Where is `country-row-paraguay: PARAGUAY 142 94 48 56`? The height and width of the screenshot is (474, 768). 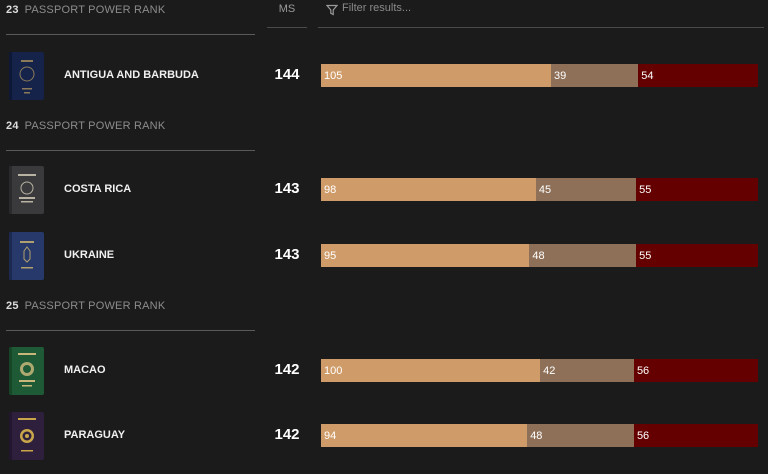 country-row-paraguay: PARAGUAY 142 94 48 56 is located at coordinates (384, 436).